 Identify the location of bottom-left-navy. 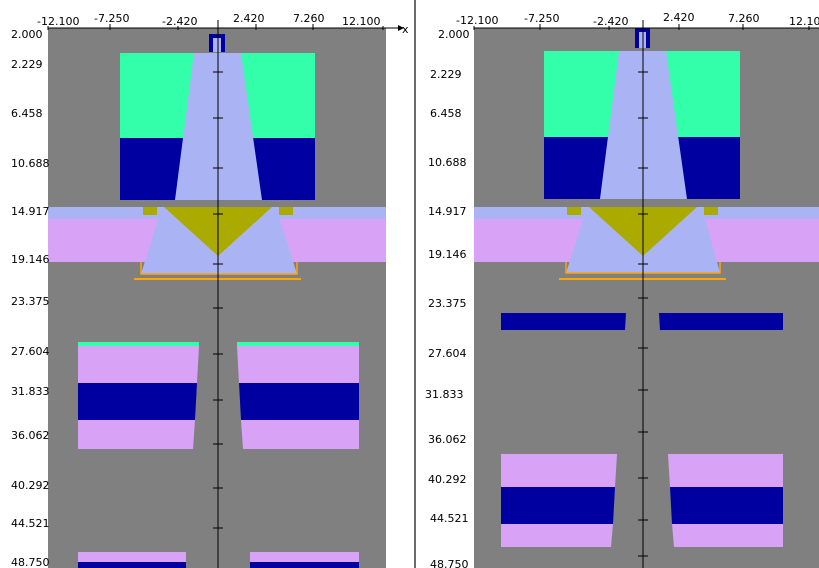
(132, 565).